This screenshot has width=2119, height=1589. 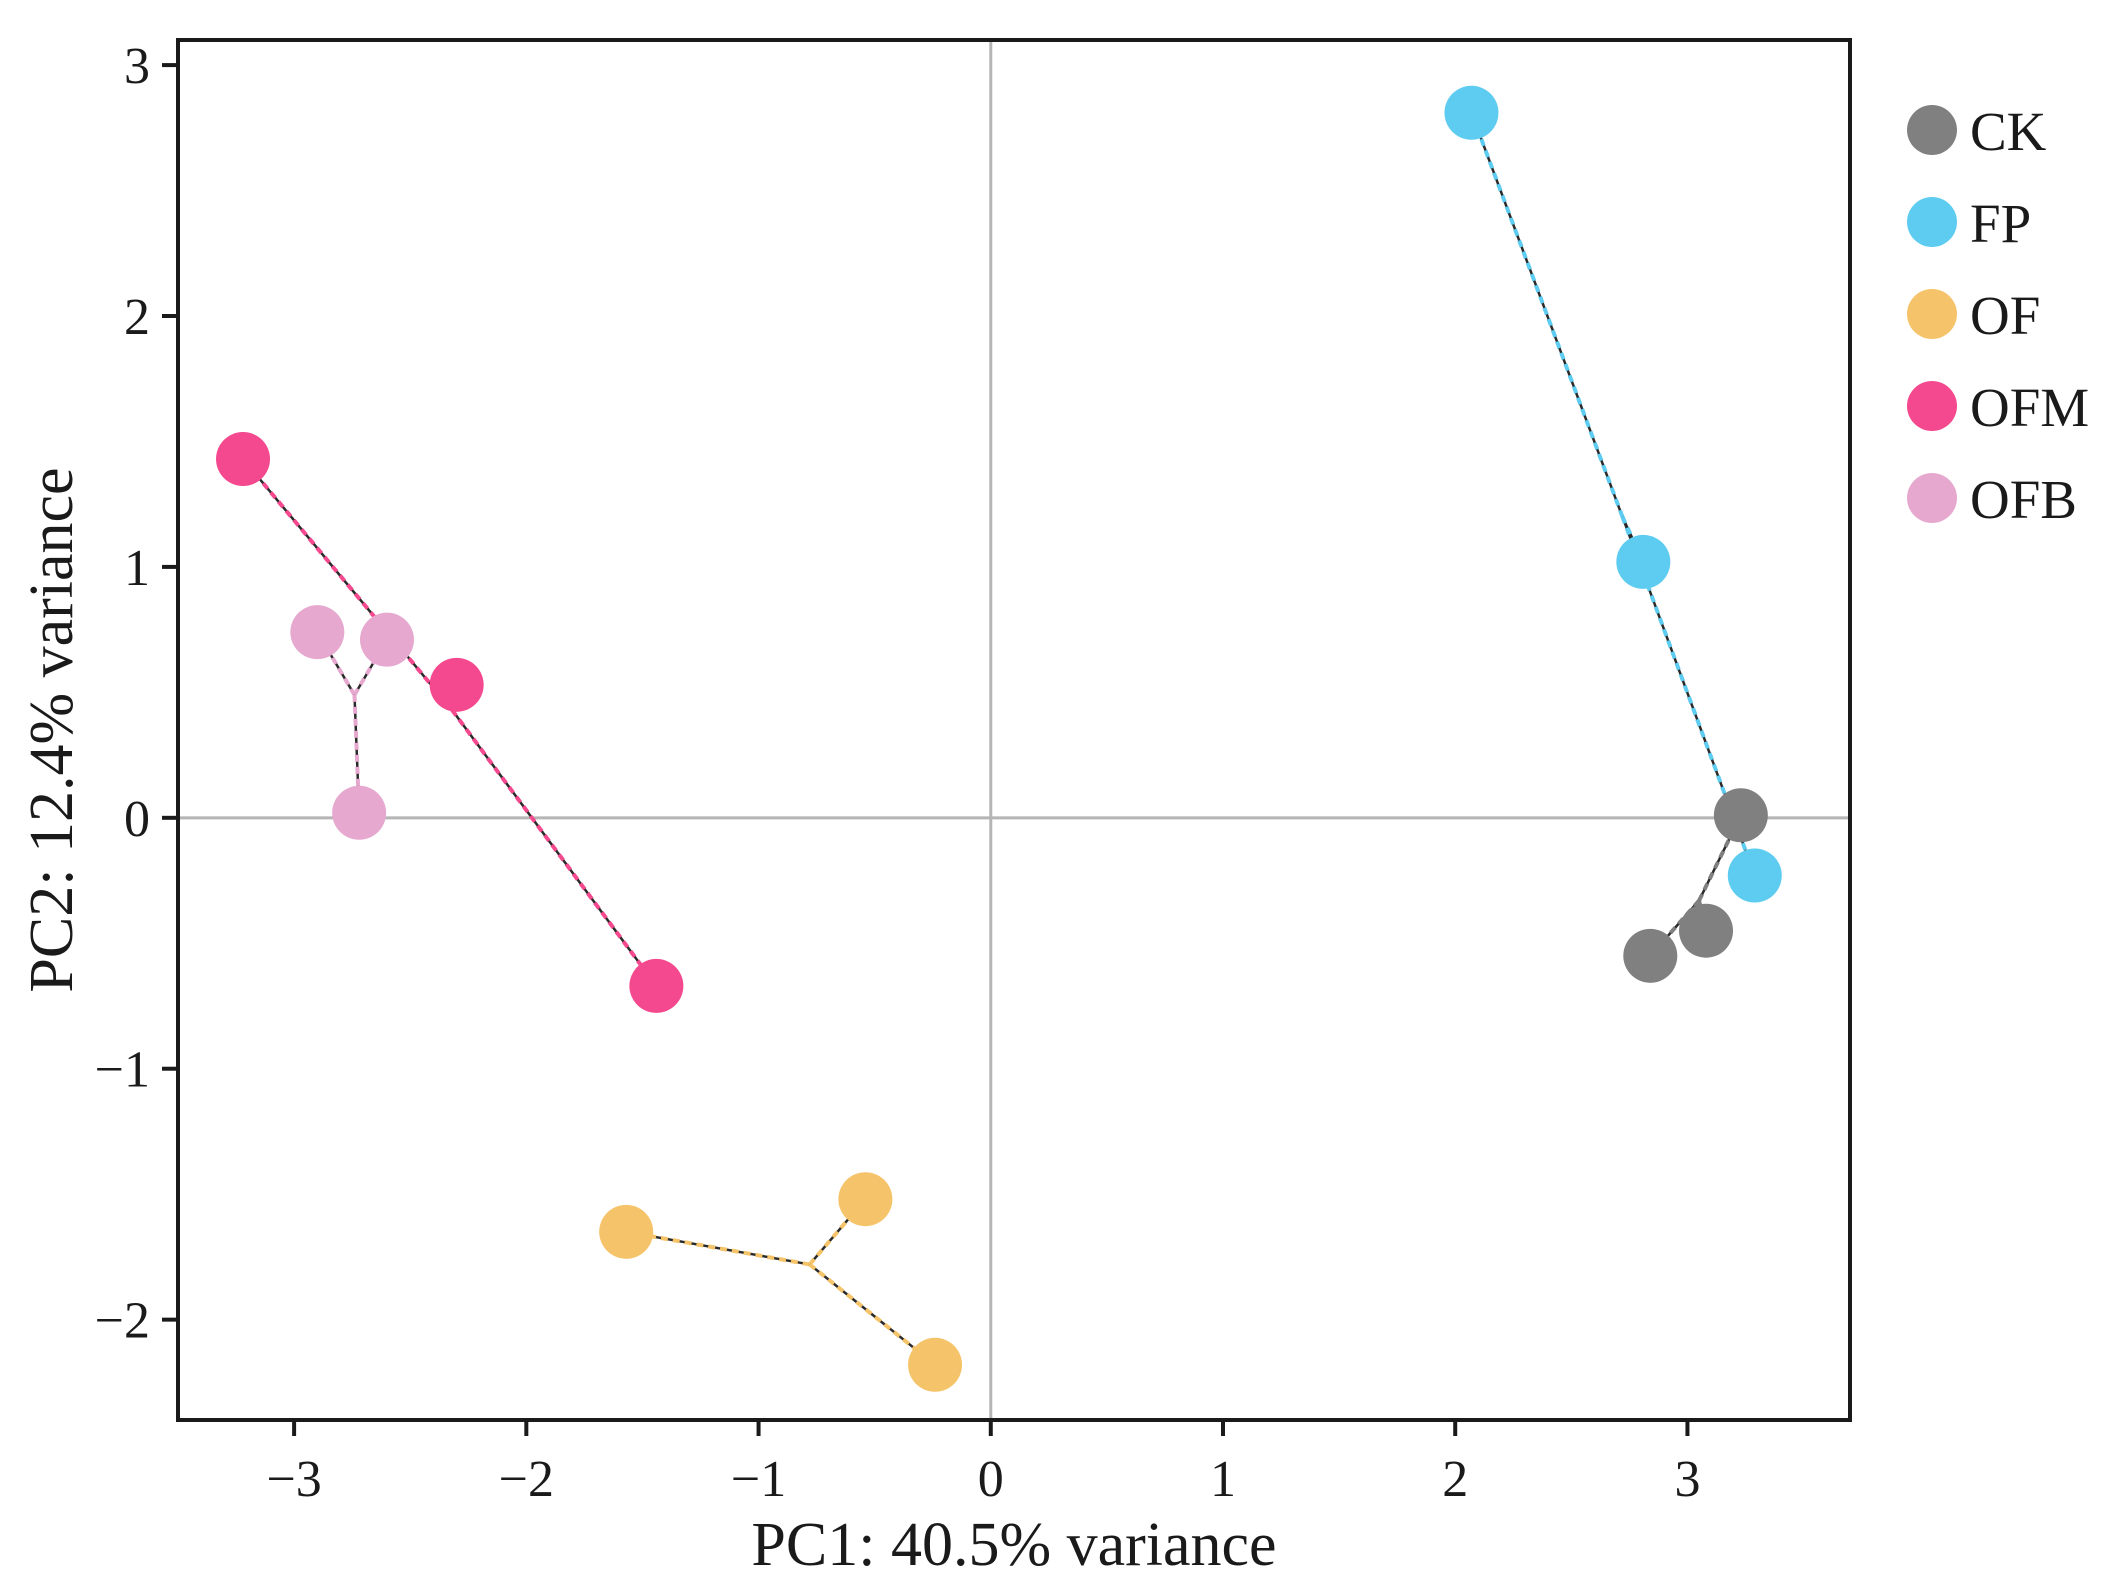 What do you see at coordinates (1687, 1479) in the screenshot?
I see `x-tick-label: 3` at bounding box center [1687, 1479].